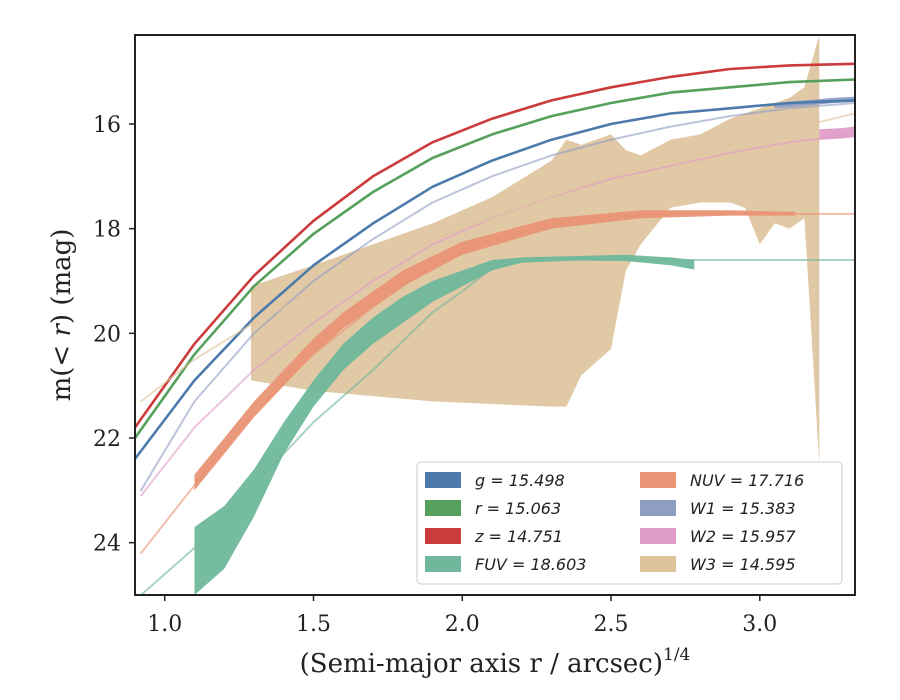 The height and width of the screenshot is (700, 900). I want to click on x-axis-label: (Semi-major axis r / arcsec)1/4, so click(495, 662).